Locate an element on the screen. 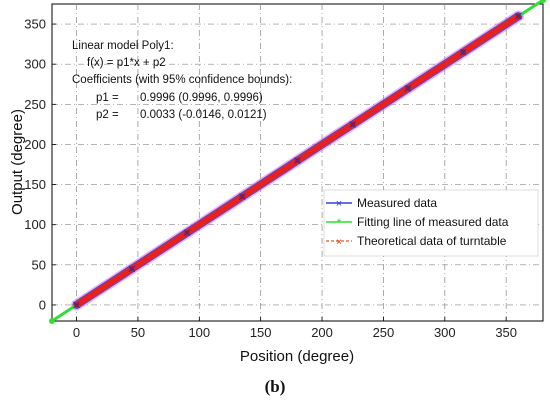  anno-p1-label: p1 = is located at coordinates (107, 98).